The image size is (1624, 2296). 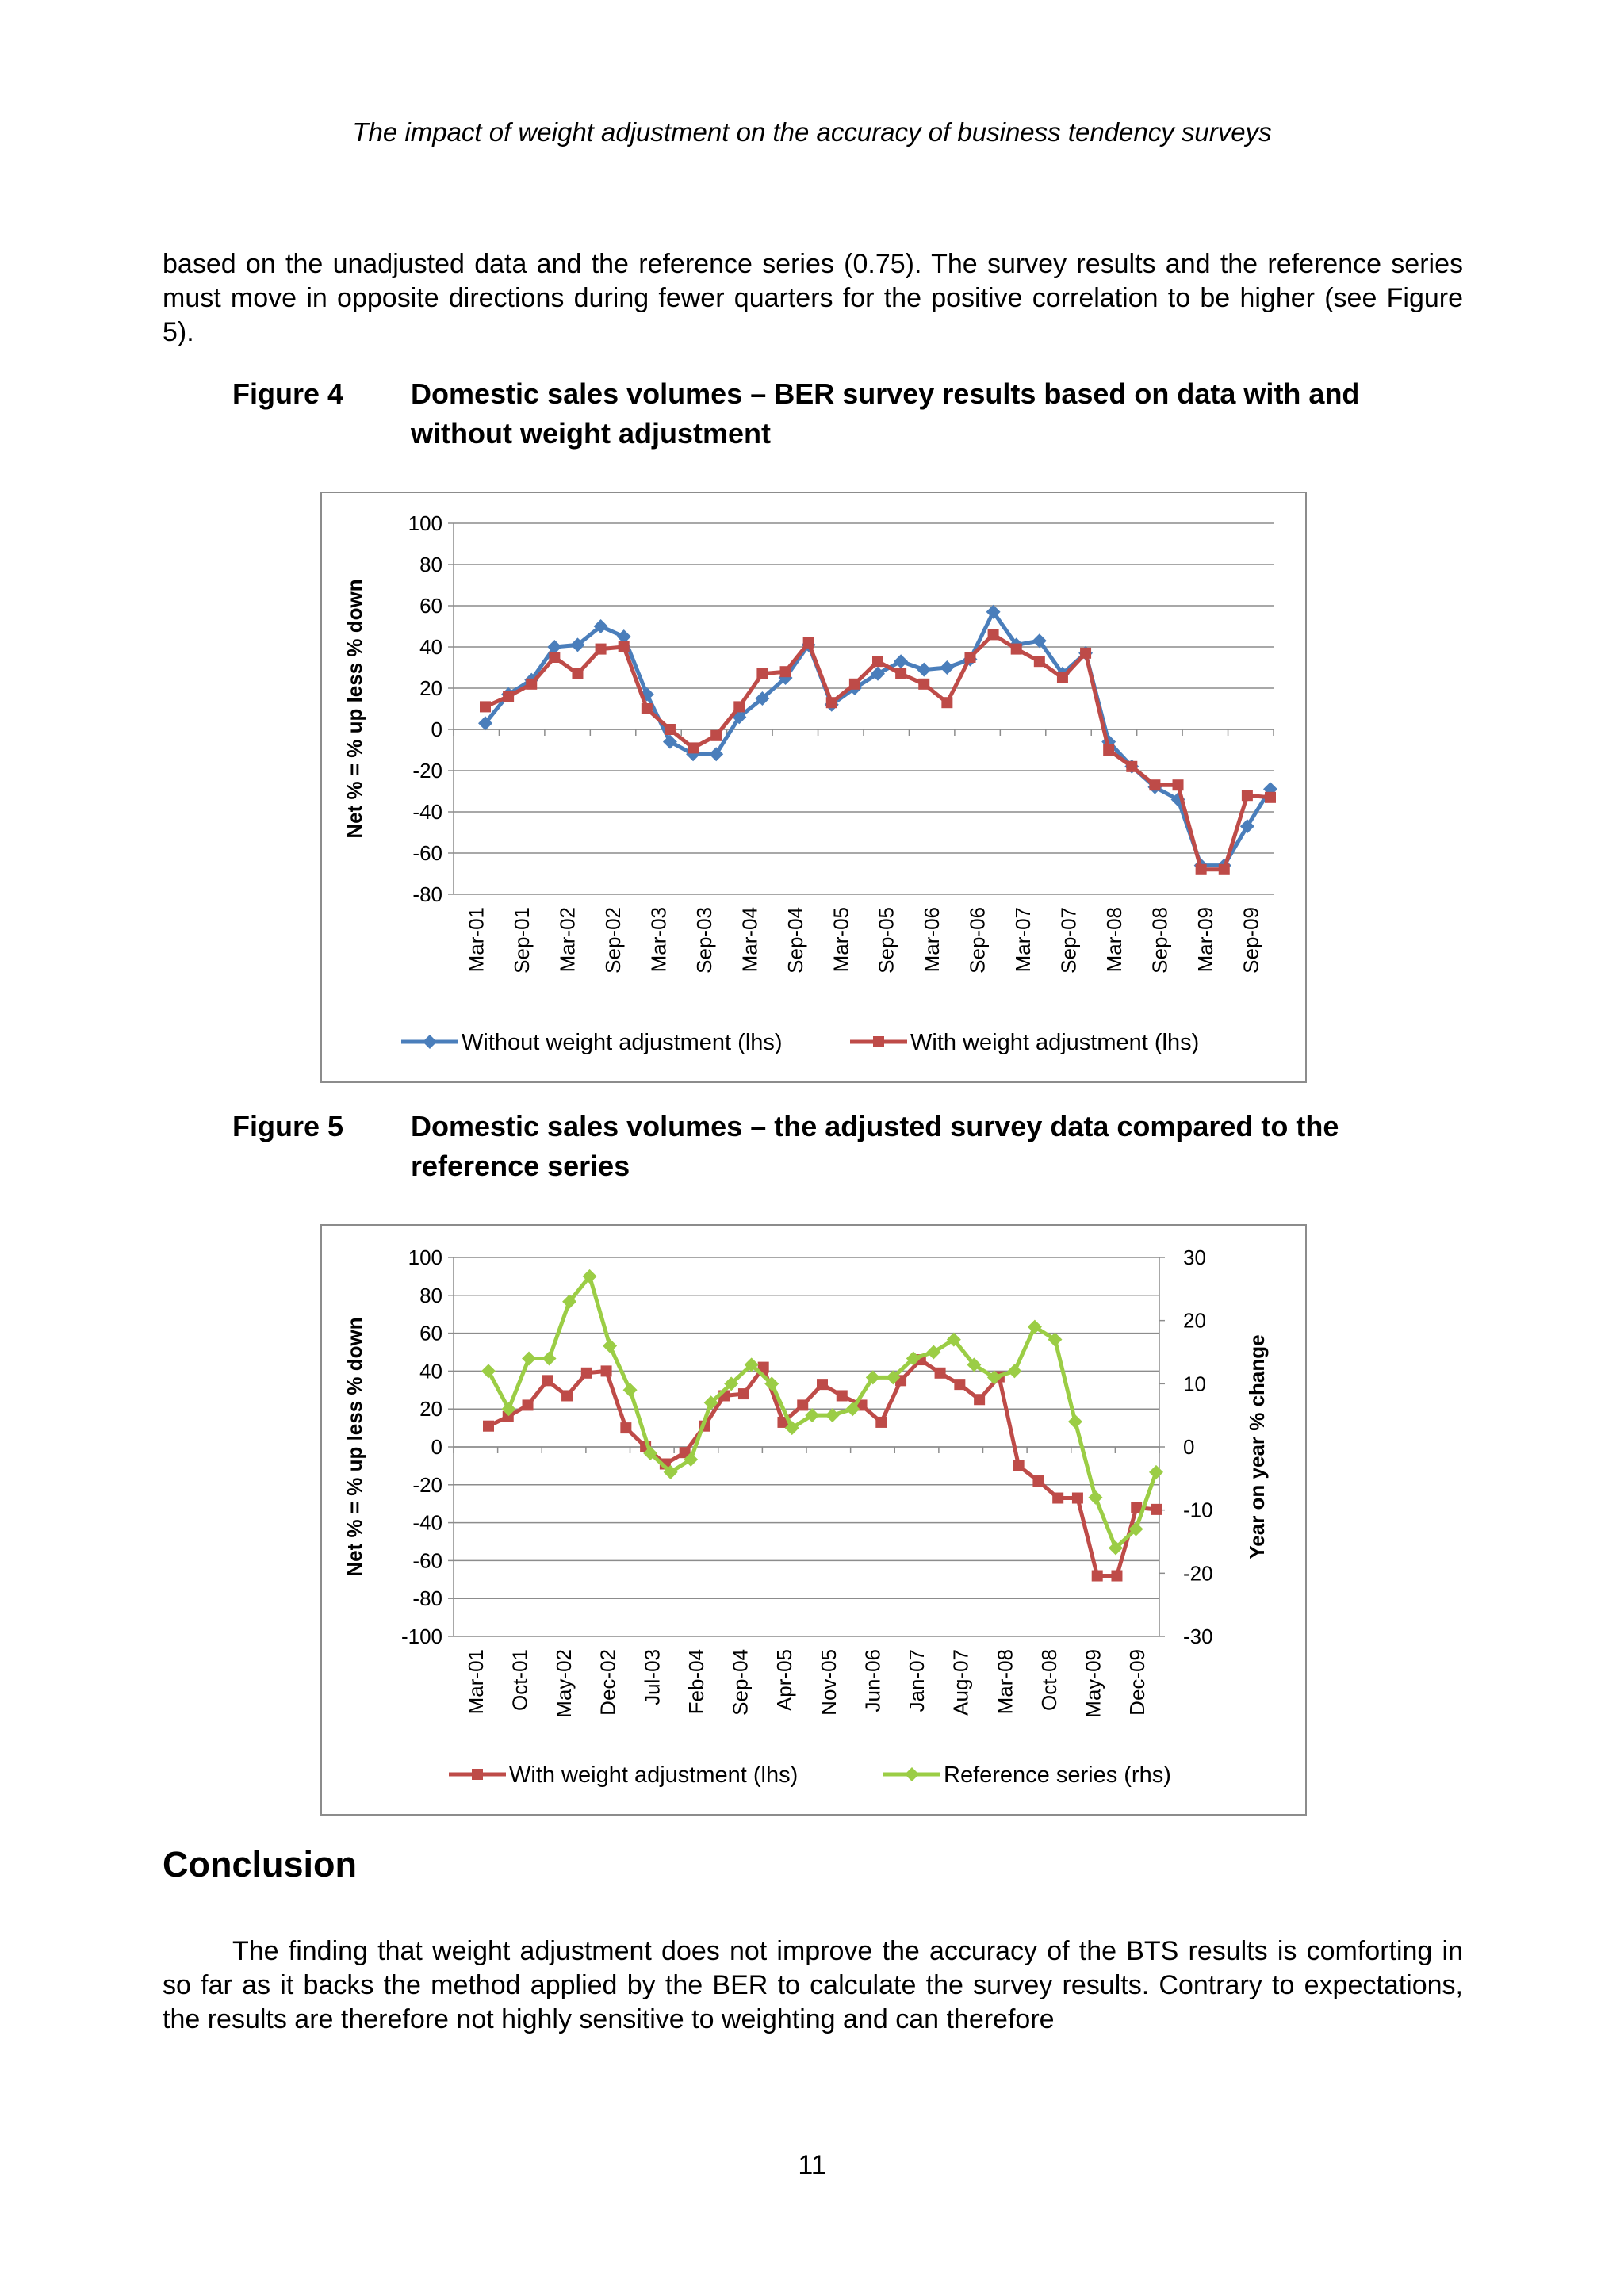 I want to click on y-tick-label: -60, so click(x=427, y=853).